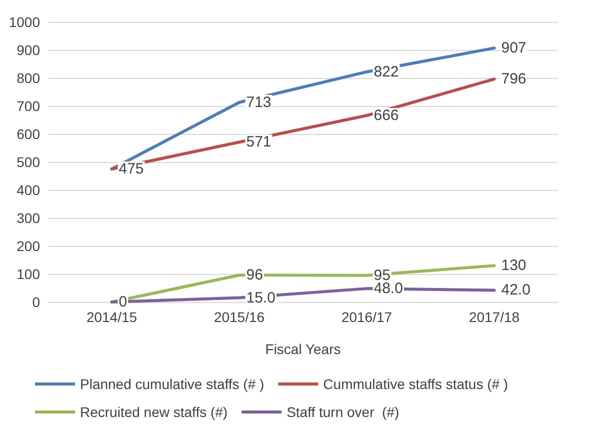  Describe the element at coordinates (261, 297) in the screenshot. I see `data-label: 15.0` at that location.